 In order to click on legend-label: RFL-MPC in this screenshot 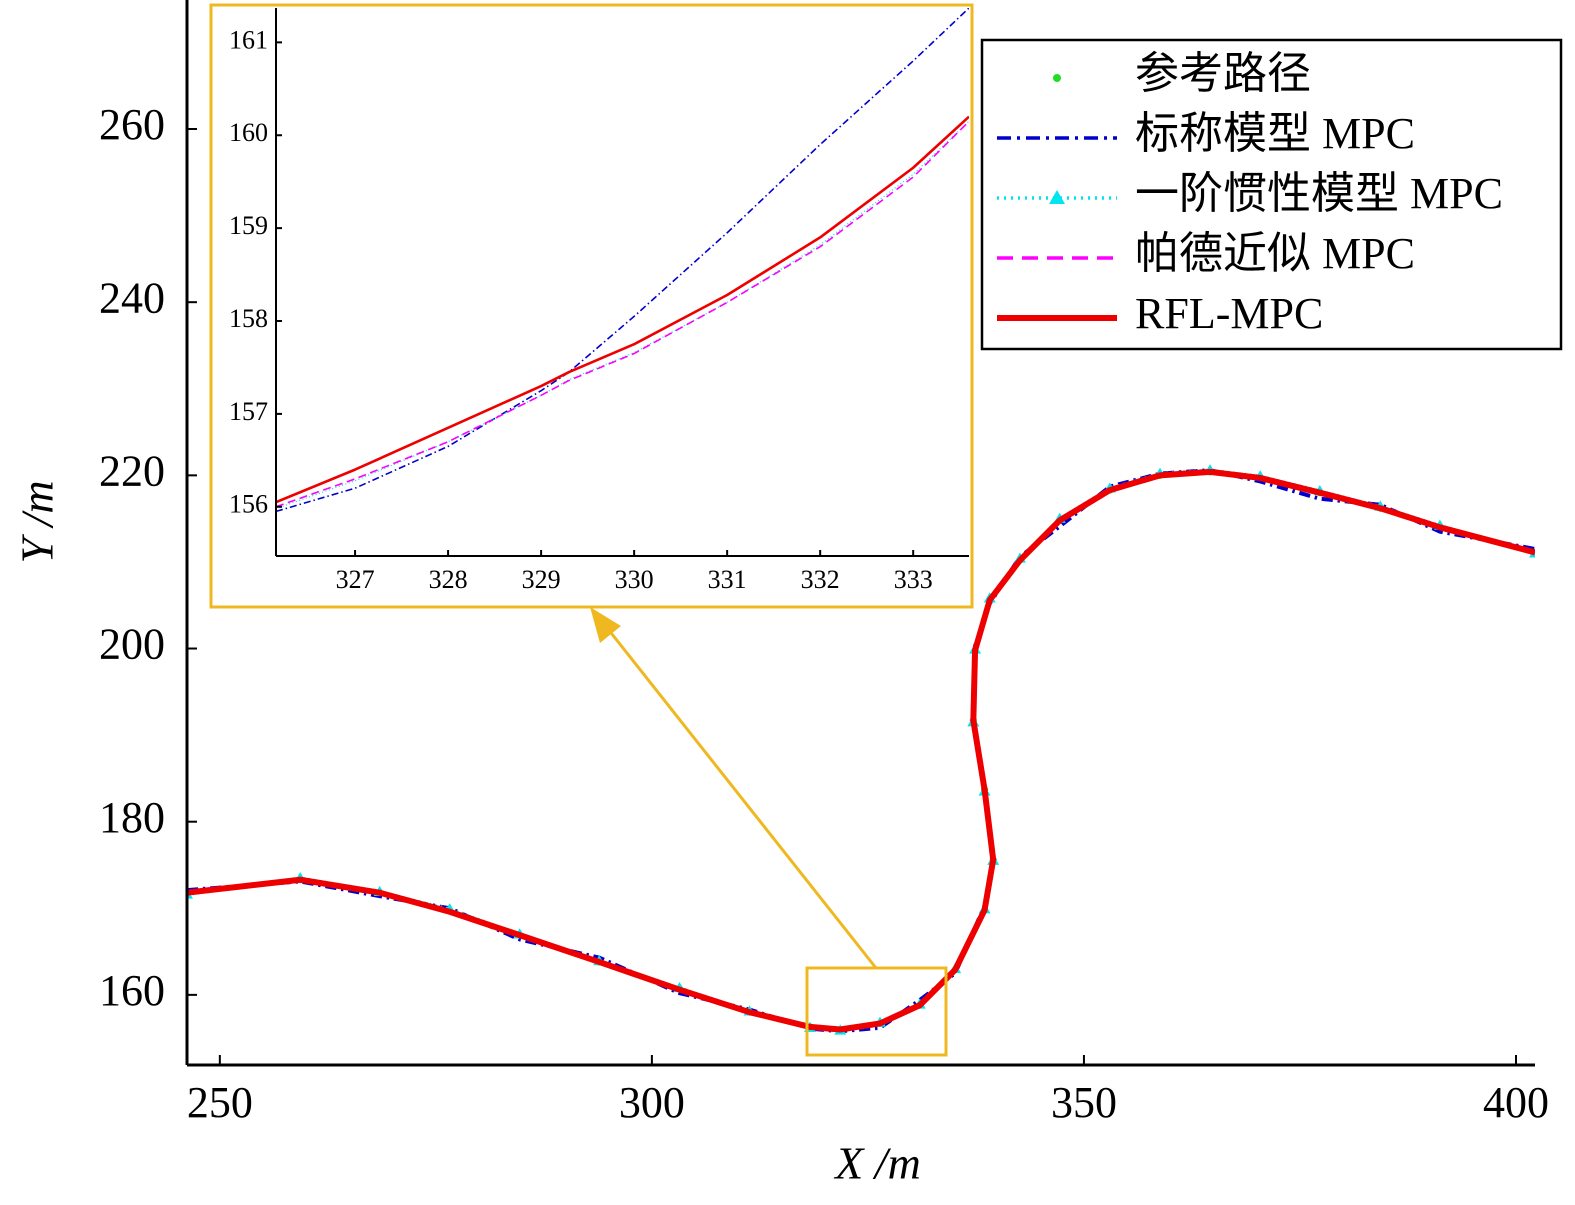, I will do `click(1229, 313)`.